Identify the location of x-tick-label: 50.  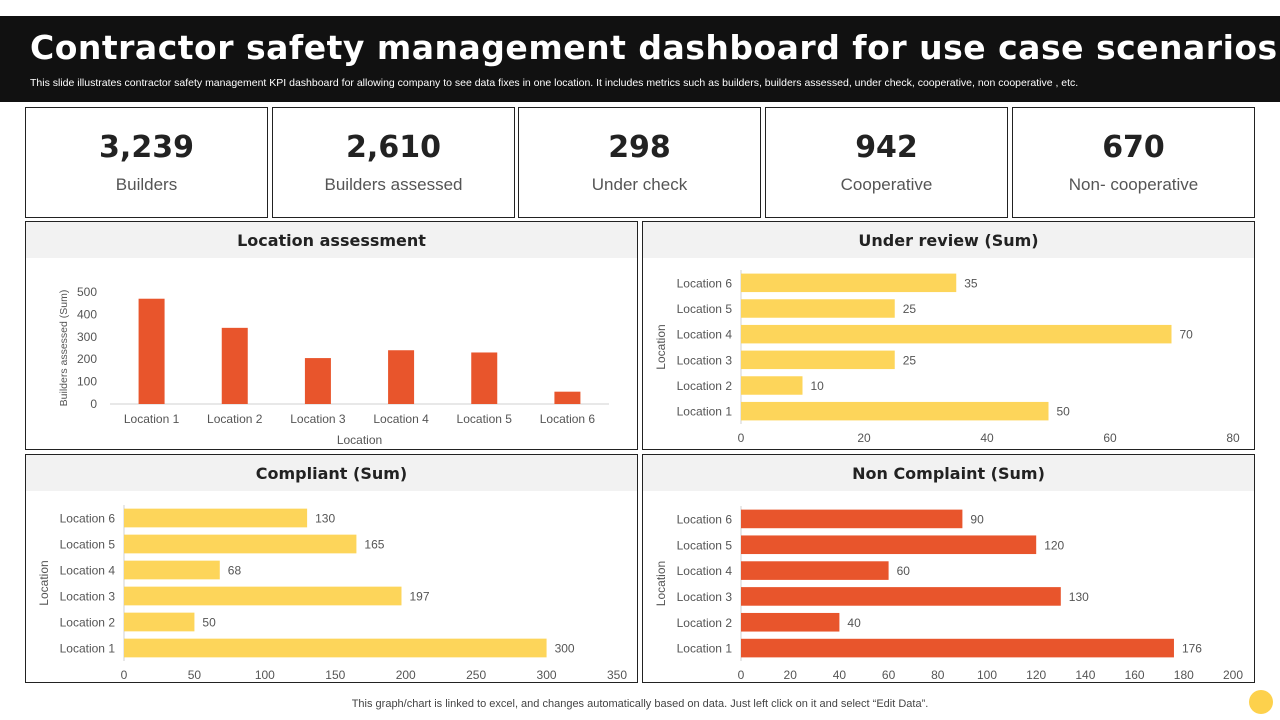
(195, 675).